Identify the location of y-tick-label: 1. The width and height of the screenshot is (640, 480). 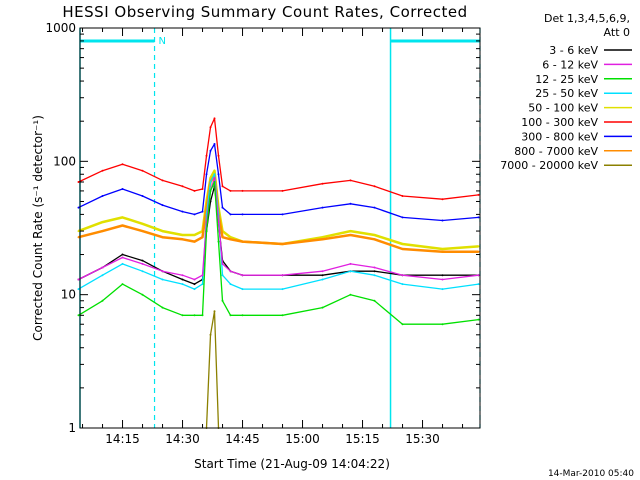
(72, 428).